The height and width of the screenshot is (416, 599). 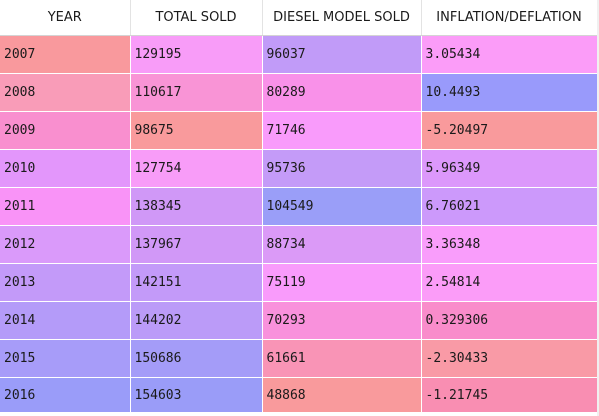 What do you see at coordinates (196, 130) in the screenshot?
I see `cell-total-sold: 98675` at bounding box center [196, 130].